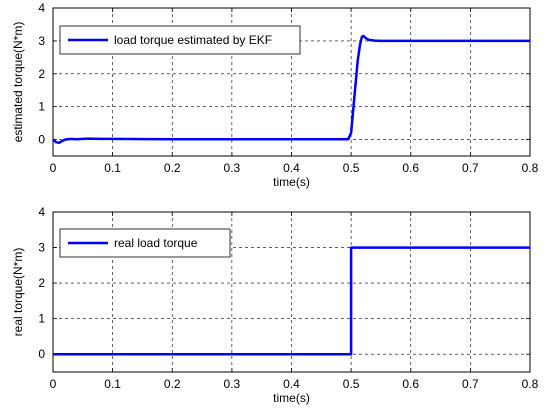 The height and width of the screenshot is (420, 551). Describe the element at coordinates (18, 292) in the screenshot. I see `y-axis-label: real torque(N*m)` at that location.